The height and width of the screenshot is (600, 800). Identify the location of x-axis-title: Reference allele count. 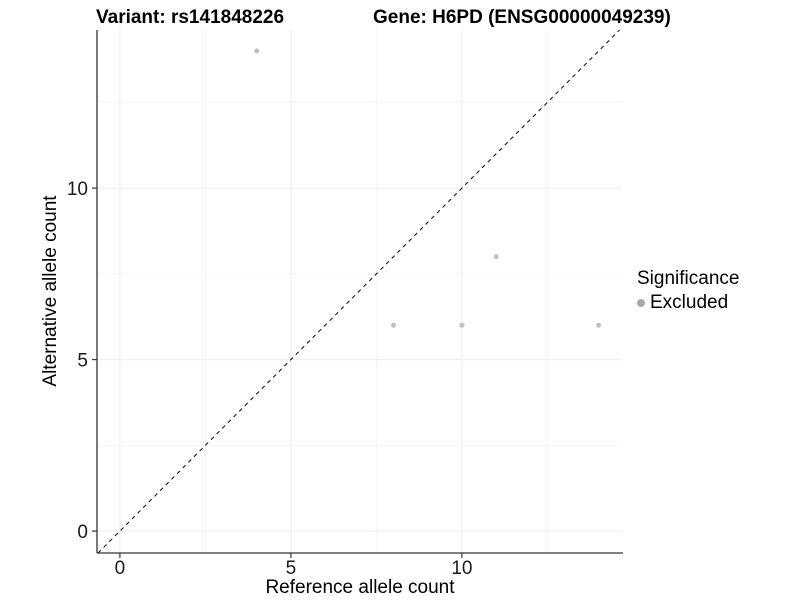
(360, 587).